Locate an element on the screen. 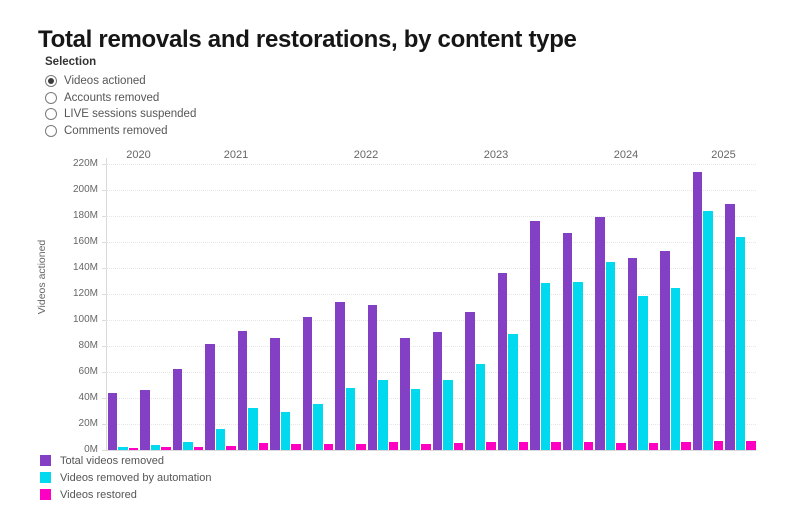 The image size is (793, 526). bar-videos-restored-2020-Q3 is located at coordinates (133, 449).